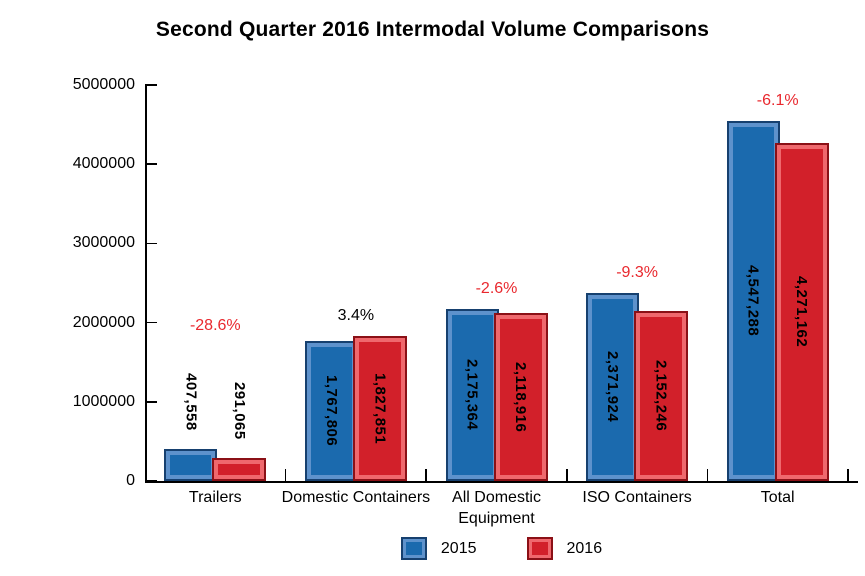 The height and width of the screenshot is (576, 865). What do you see at coordinates (496, 288) in the screenshot?
I see `pct-change-label-all-domestic-equipment: -2.6%` at bounding box center [496, 288].